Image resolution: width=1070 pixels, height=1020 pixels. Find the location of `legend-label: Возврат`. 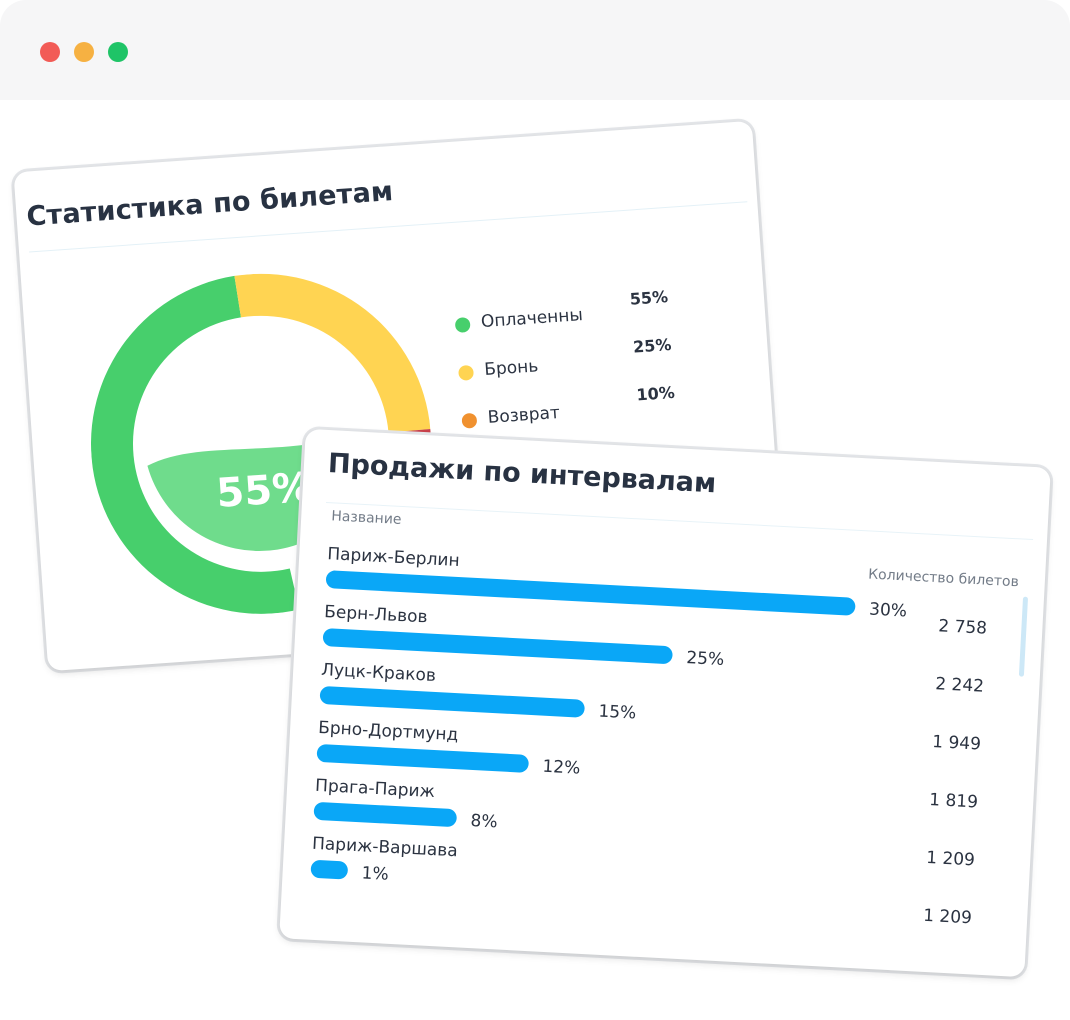

legend-label: Возврат is located at coordinates (524, 415).